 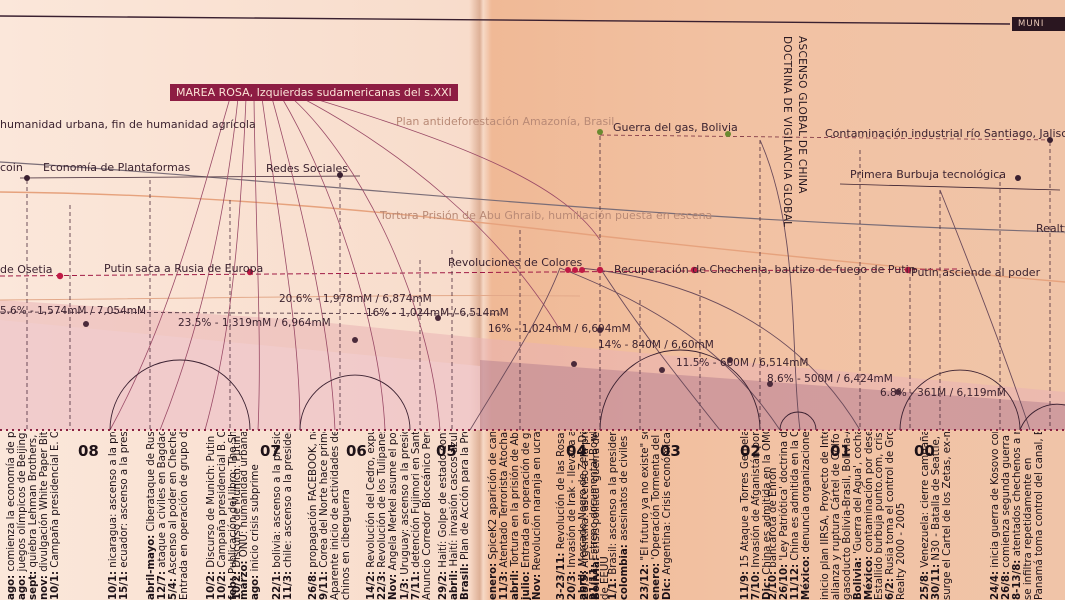 I want to click on year-05: 05, so click(x=446, y=451).